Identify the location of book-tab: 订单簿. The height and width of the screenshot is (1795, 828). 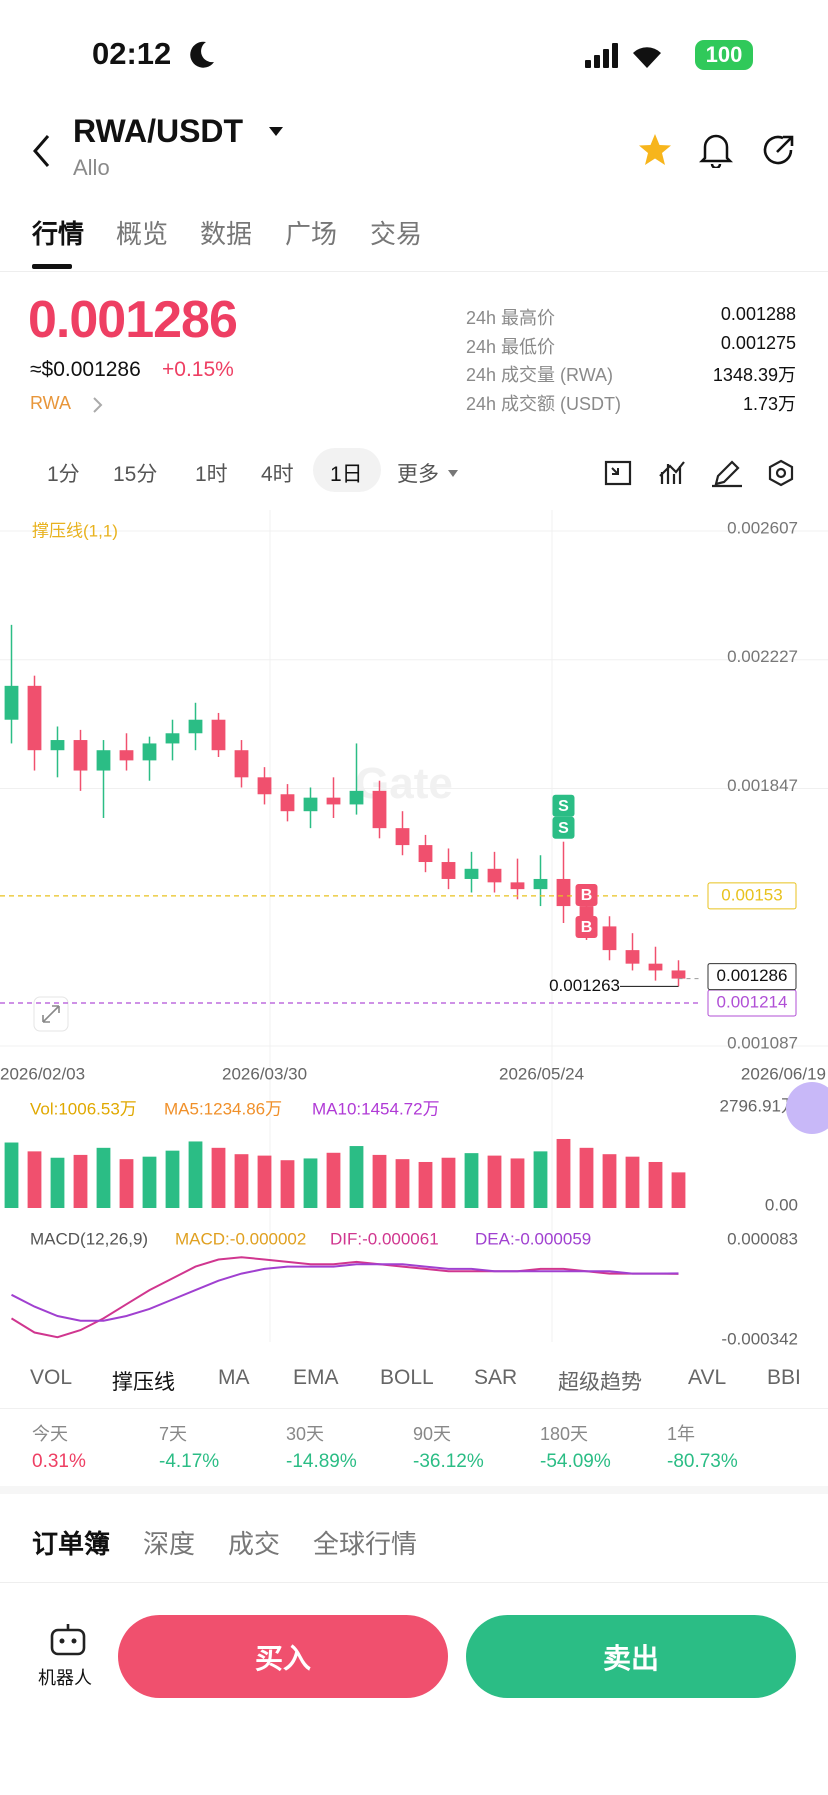
(71, 1544).